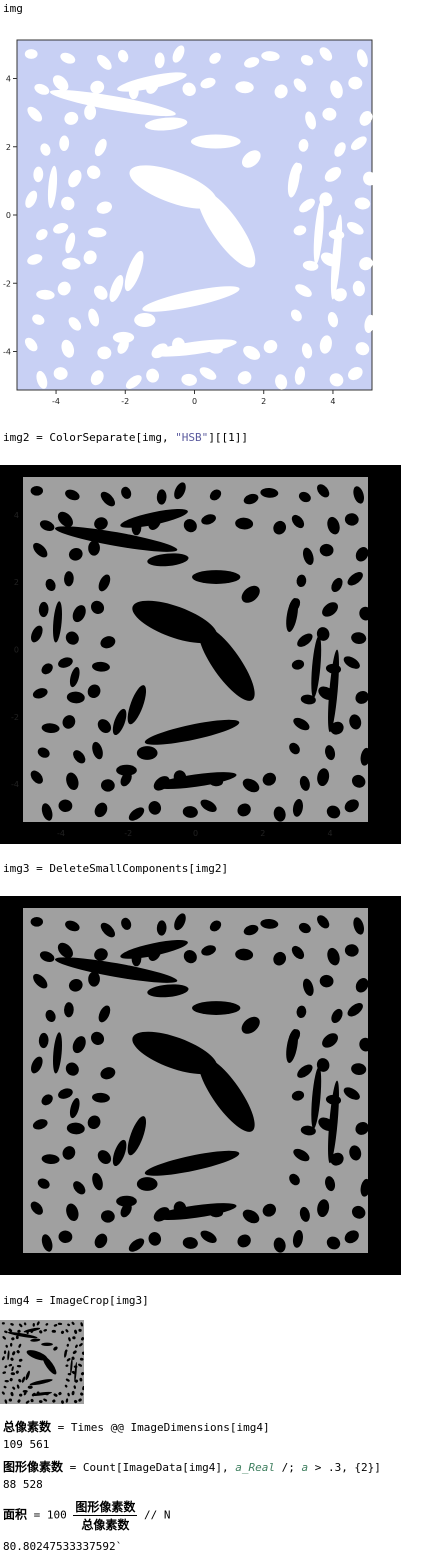 This screenshot has height=1558, width=424. Describe the element at coordinates (76, 1300) in the screenshot. I see `input-img4: img4 = ImageCrop[img3]` at that location.